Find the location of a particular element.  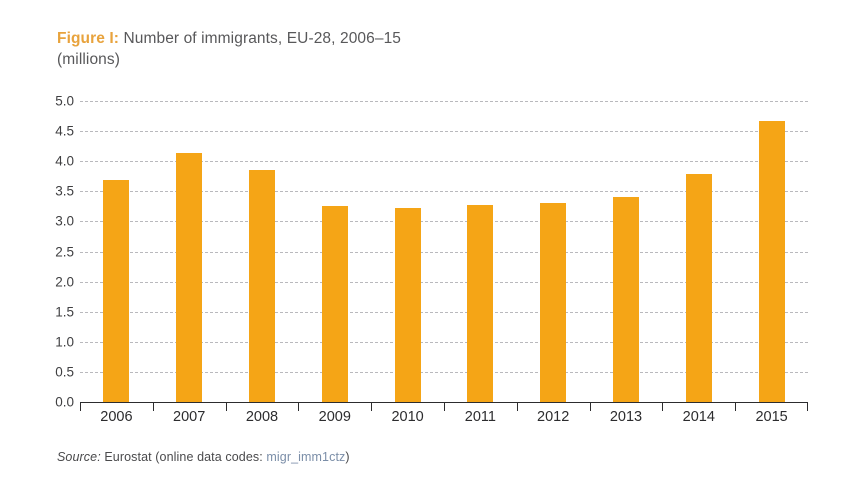

x-axis-line is located at coordinates (444, 406).